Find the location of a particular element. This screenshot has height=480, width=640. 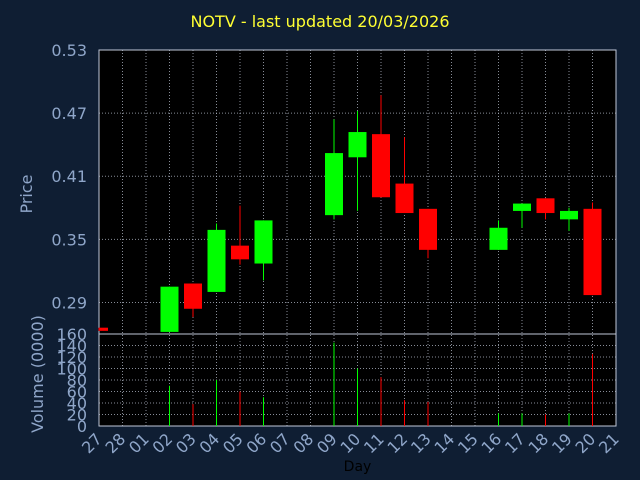

chart-title: NOTV - last updated 20/03/2026 is located at coordinates (320, 21).